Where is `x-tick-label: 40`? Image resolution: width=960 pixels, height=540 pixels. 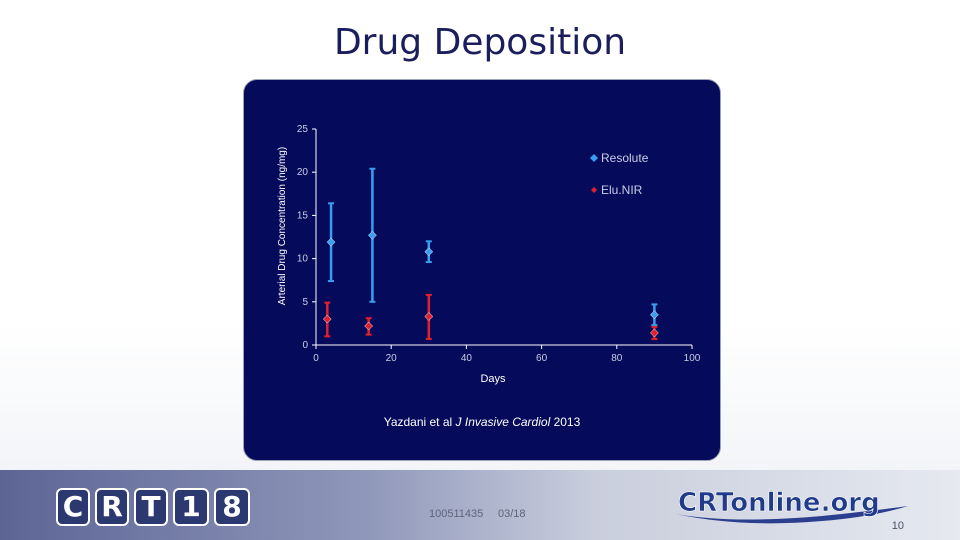 x-tick-label: 40 is located at coordinates (467, 358).